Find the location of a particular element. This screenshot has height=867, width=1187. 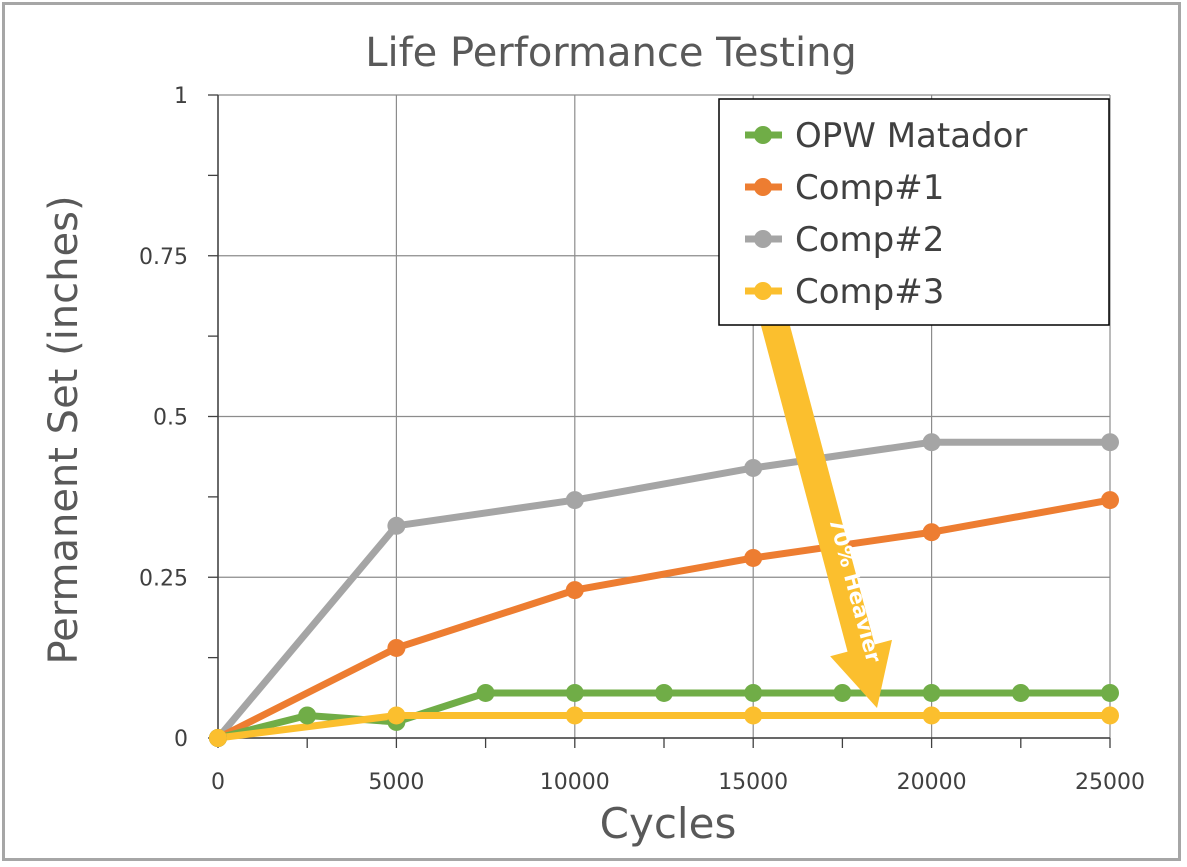

y-tick-label: 0 is located at coordinates (181, 739).